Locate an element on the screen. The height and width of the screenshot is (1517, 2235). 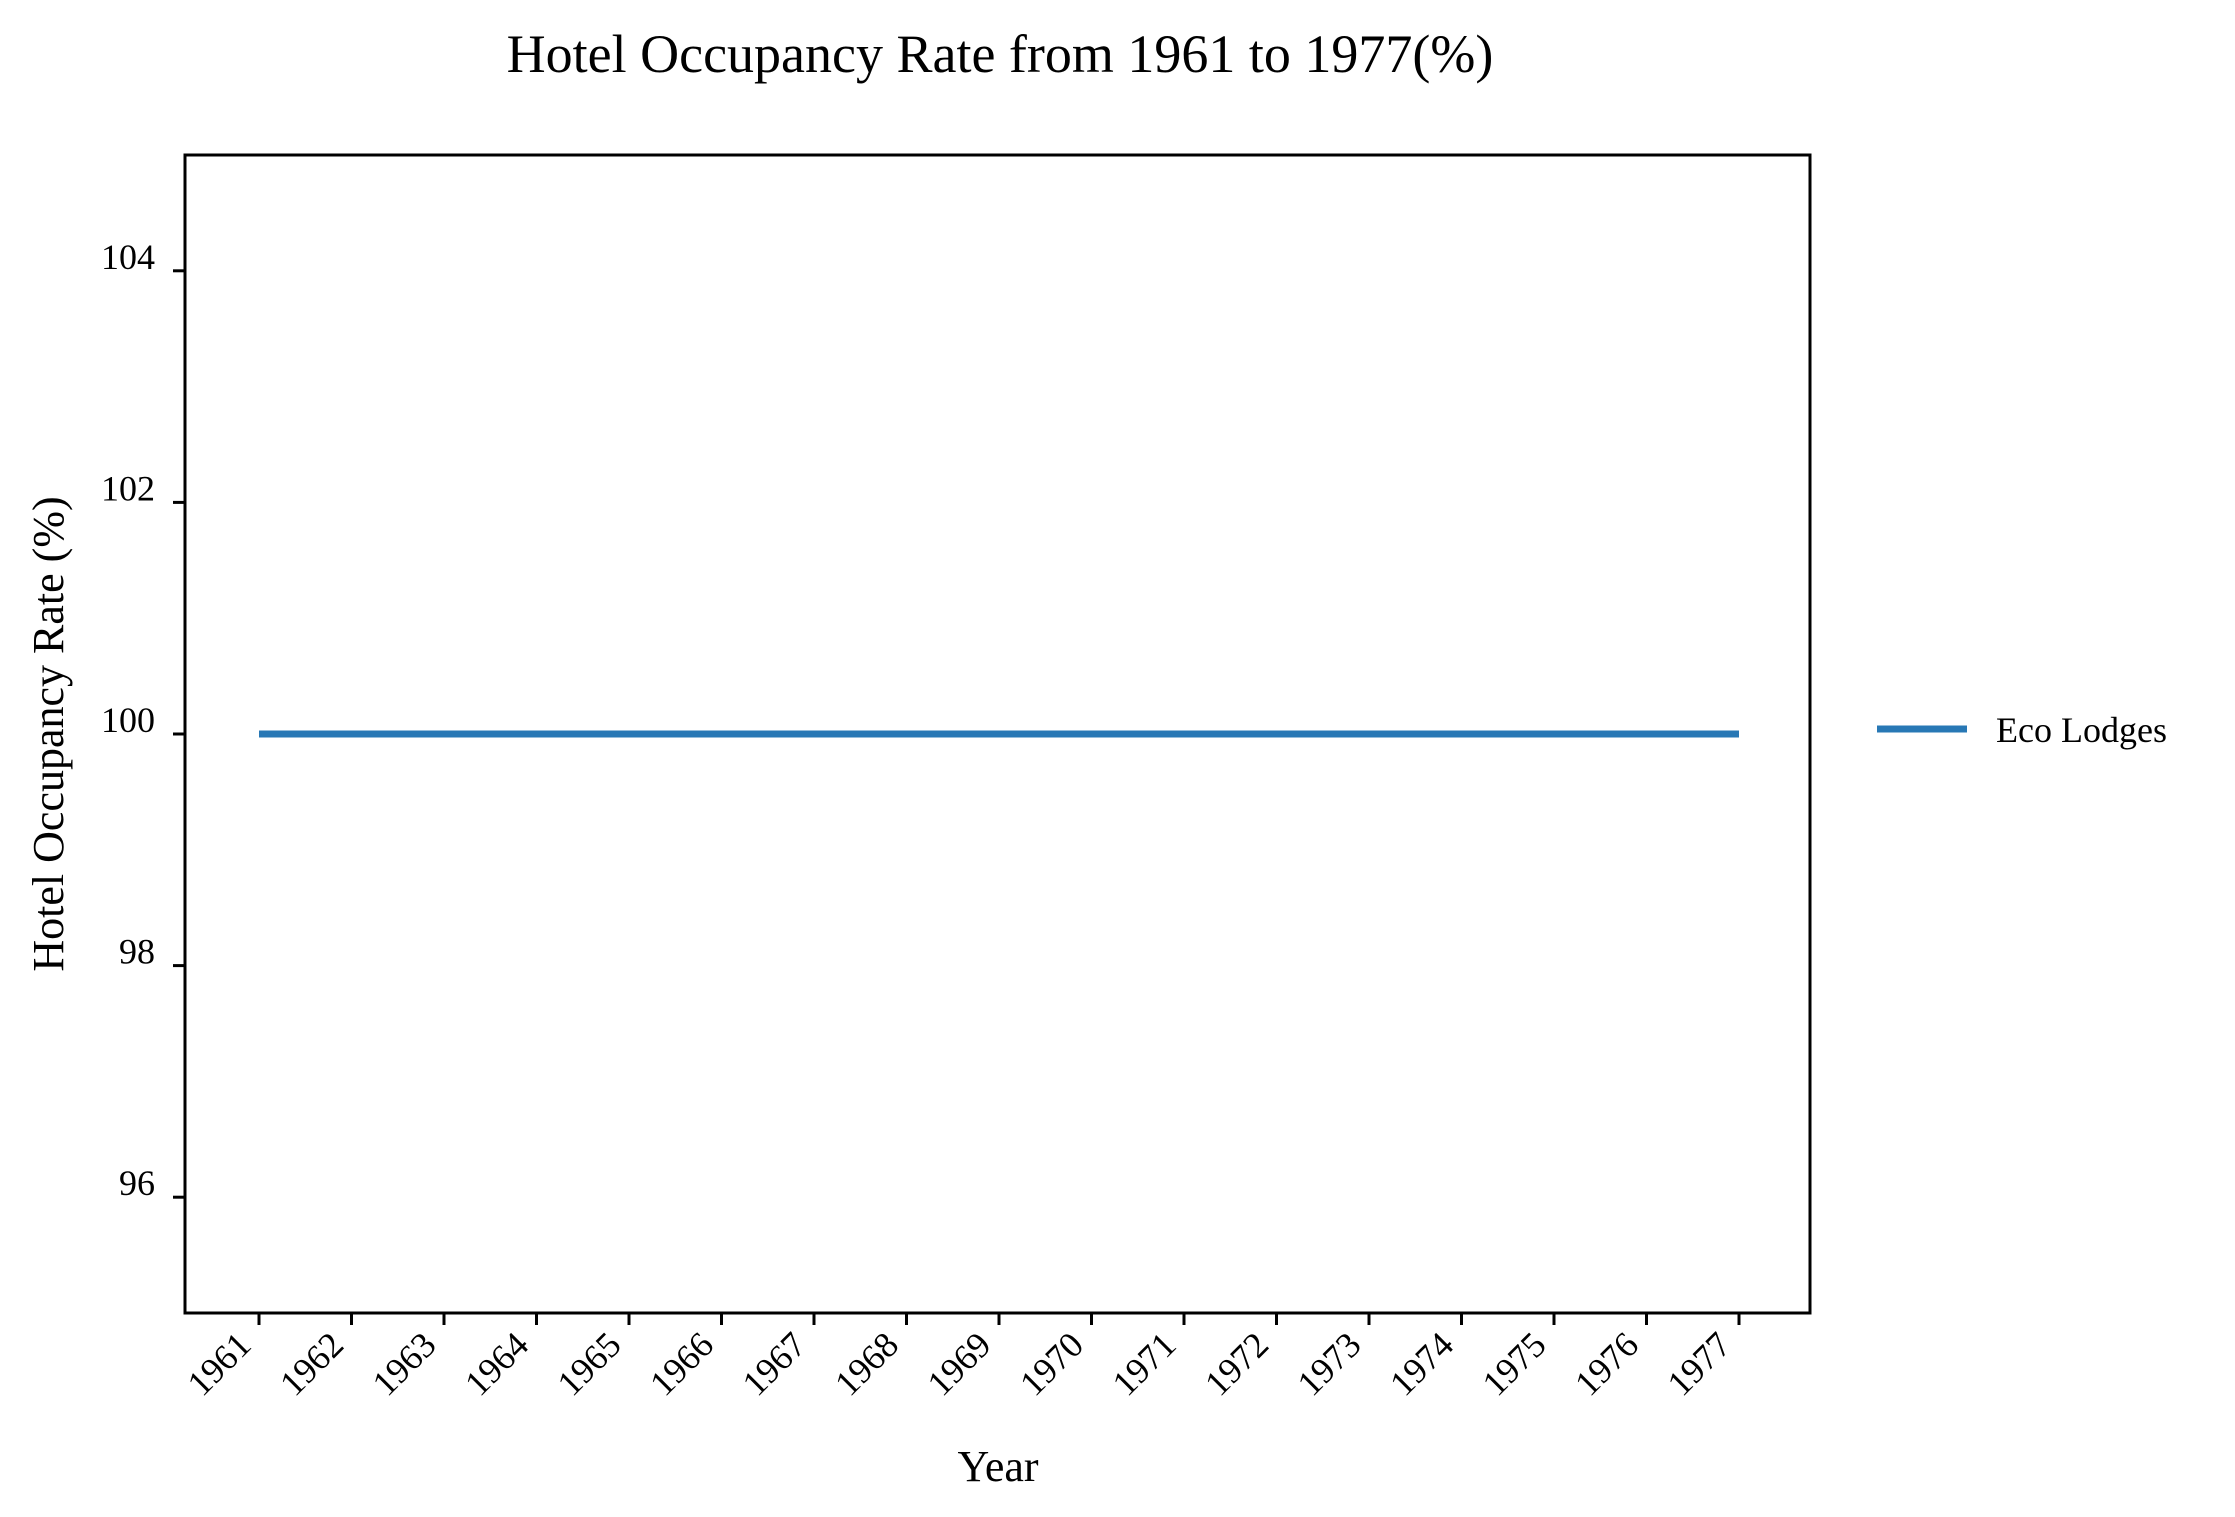
x-tick-label: 1966 is located at coordinates (681, 1363).